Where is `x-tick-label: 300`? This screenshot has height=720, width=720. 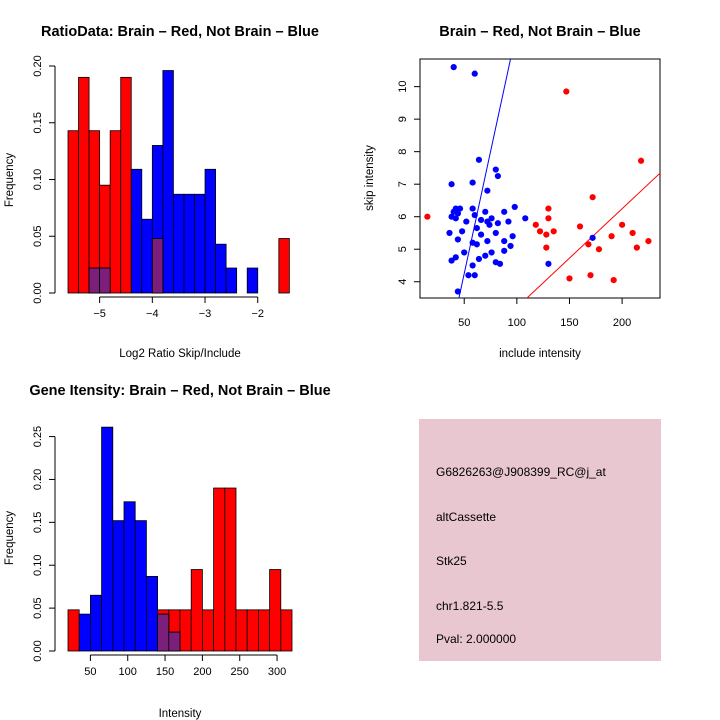
x-tick-label: 300 is located at coordinates (277, 672).